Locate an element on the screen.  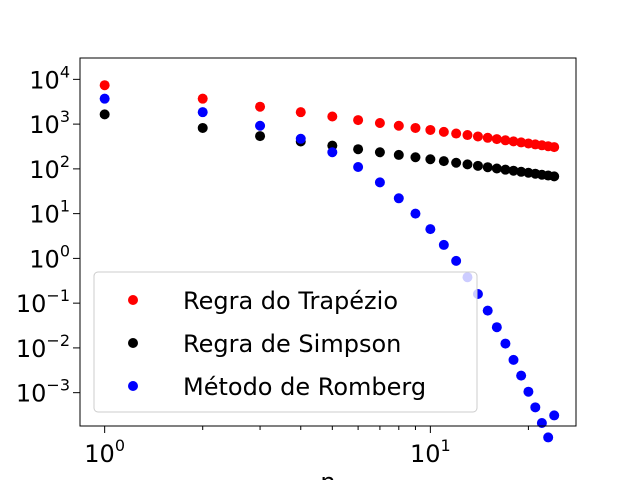
y-tick-label-3: 10¹ is located at coordinates (49, 213).